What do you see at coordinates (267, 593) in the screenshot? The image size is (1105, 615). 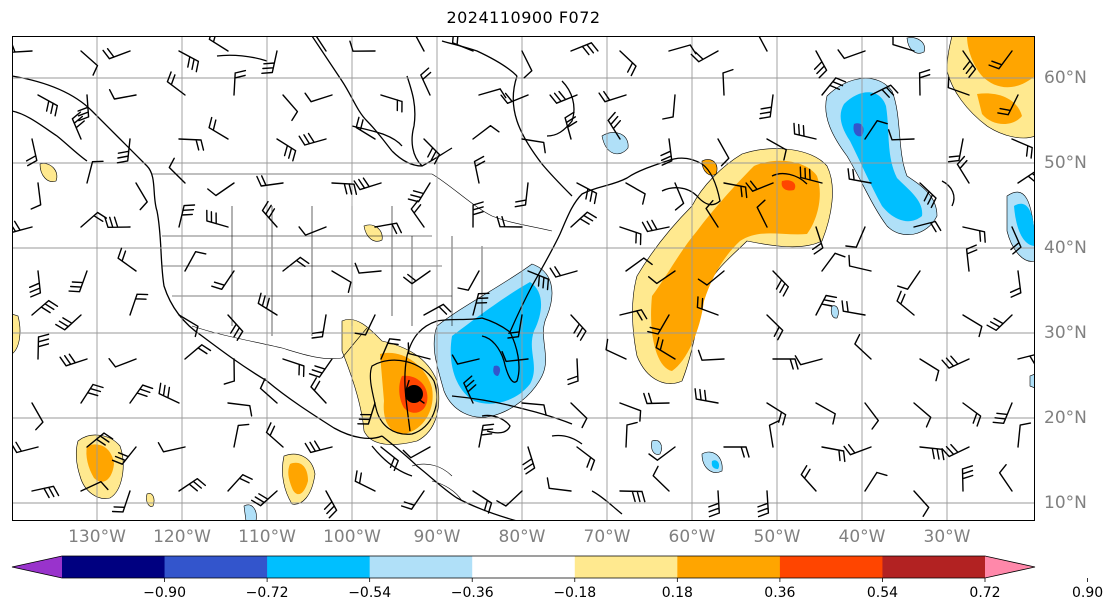 I see `colorbar-tick-label: −0.72` at bounding box center [267, 593].